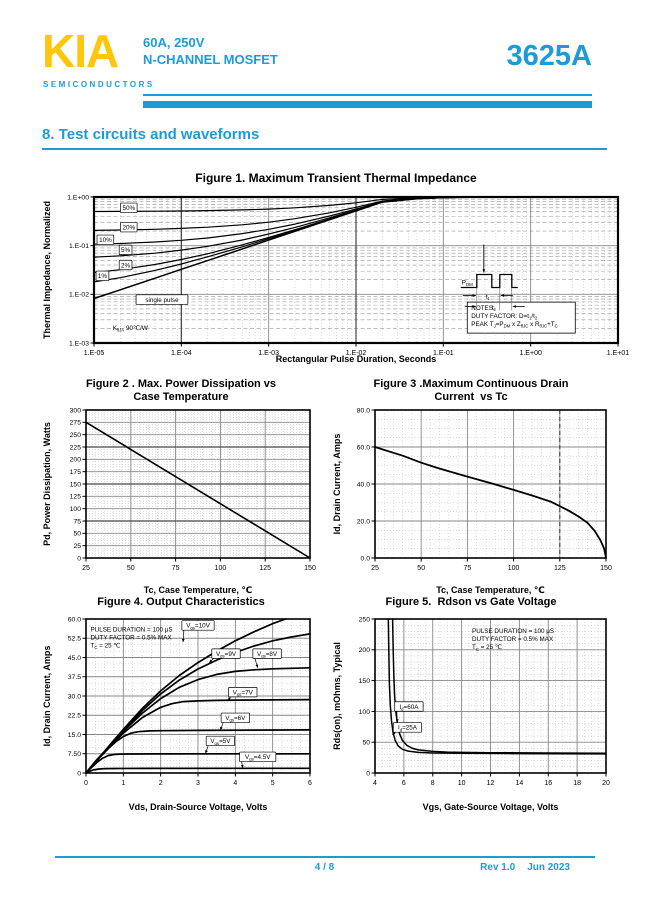 This screenshot has width=649, height=917. I want to click on svg-text: 20.0, so click(363, 521).